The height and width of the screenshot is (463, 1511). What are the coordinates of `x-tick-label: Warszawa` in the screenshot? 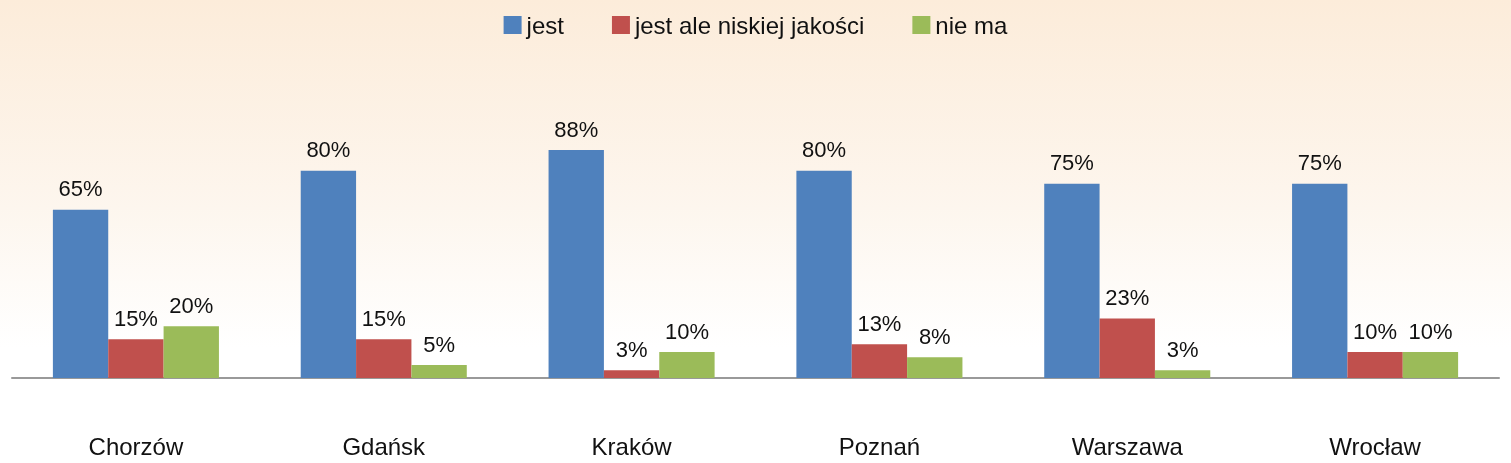 It's located at (1127, 446).